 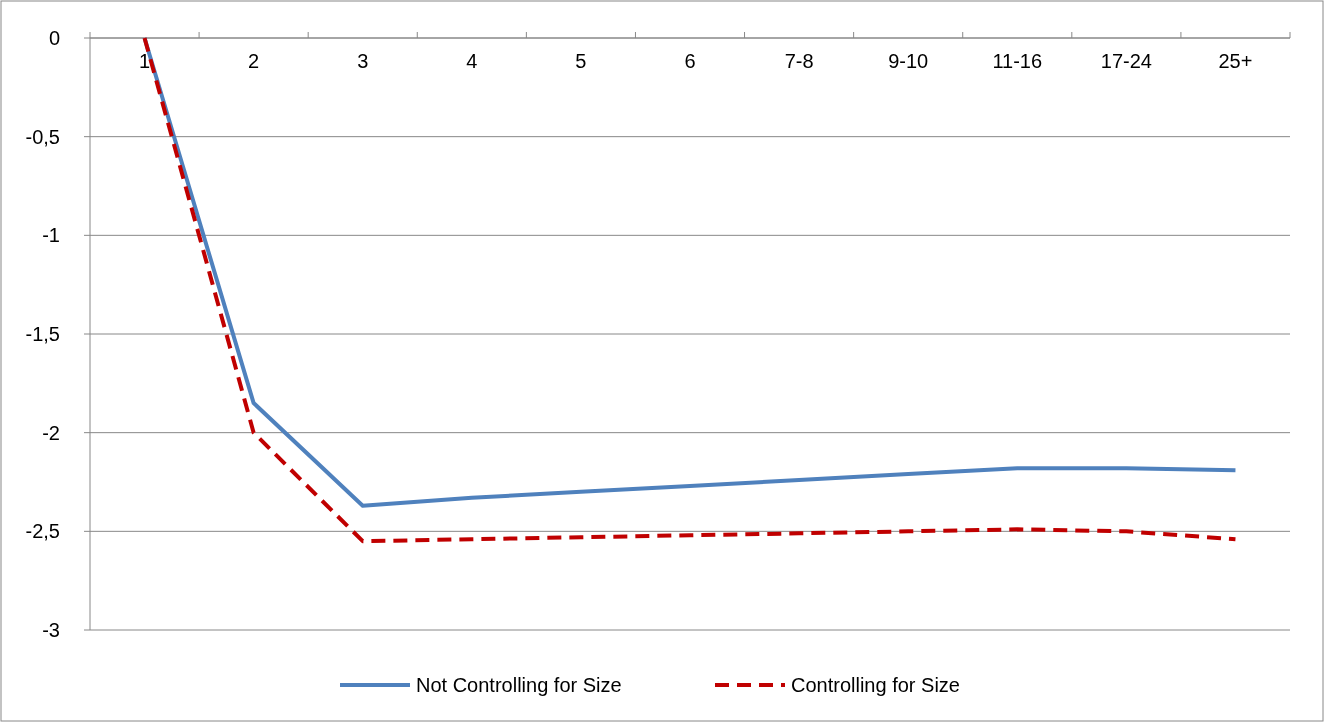 I want to click on x-tick-label: 25+, so click(x=1235, y=61).